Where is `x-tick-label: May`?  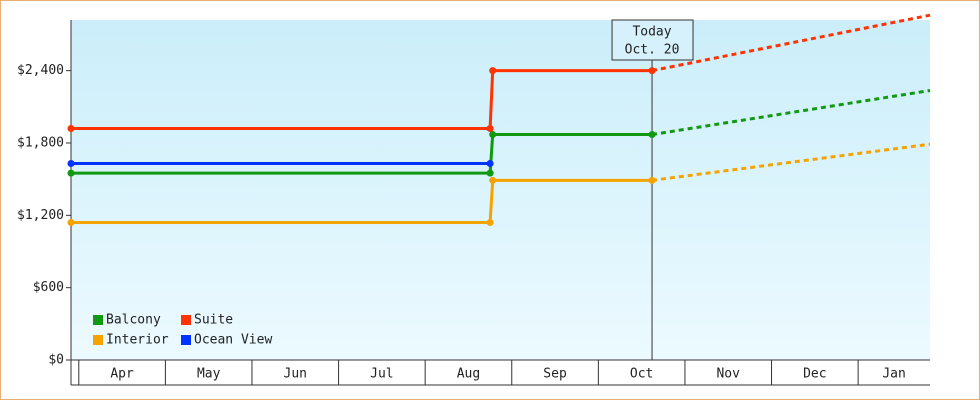 x-tick-label: May is located at coordinates (209, 374).